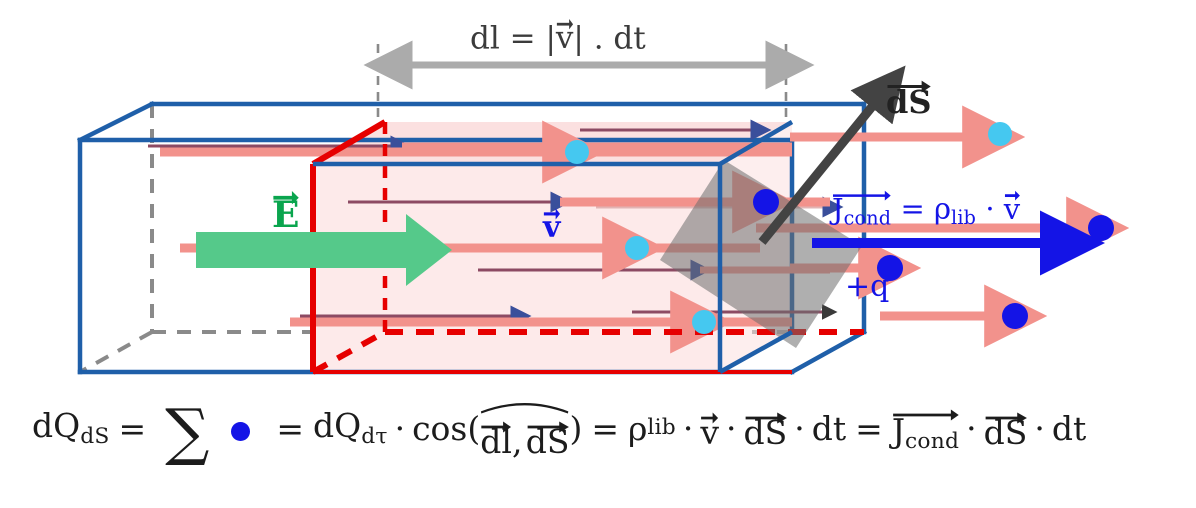  I want to click on velocity-label: v, so click(551, 223).